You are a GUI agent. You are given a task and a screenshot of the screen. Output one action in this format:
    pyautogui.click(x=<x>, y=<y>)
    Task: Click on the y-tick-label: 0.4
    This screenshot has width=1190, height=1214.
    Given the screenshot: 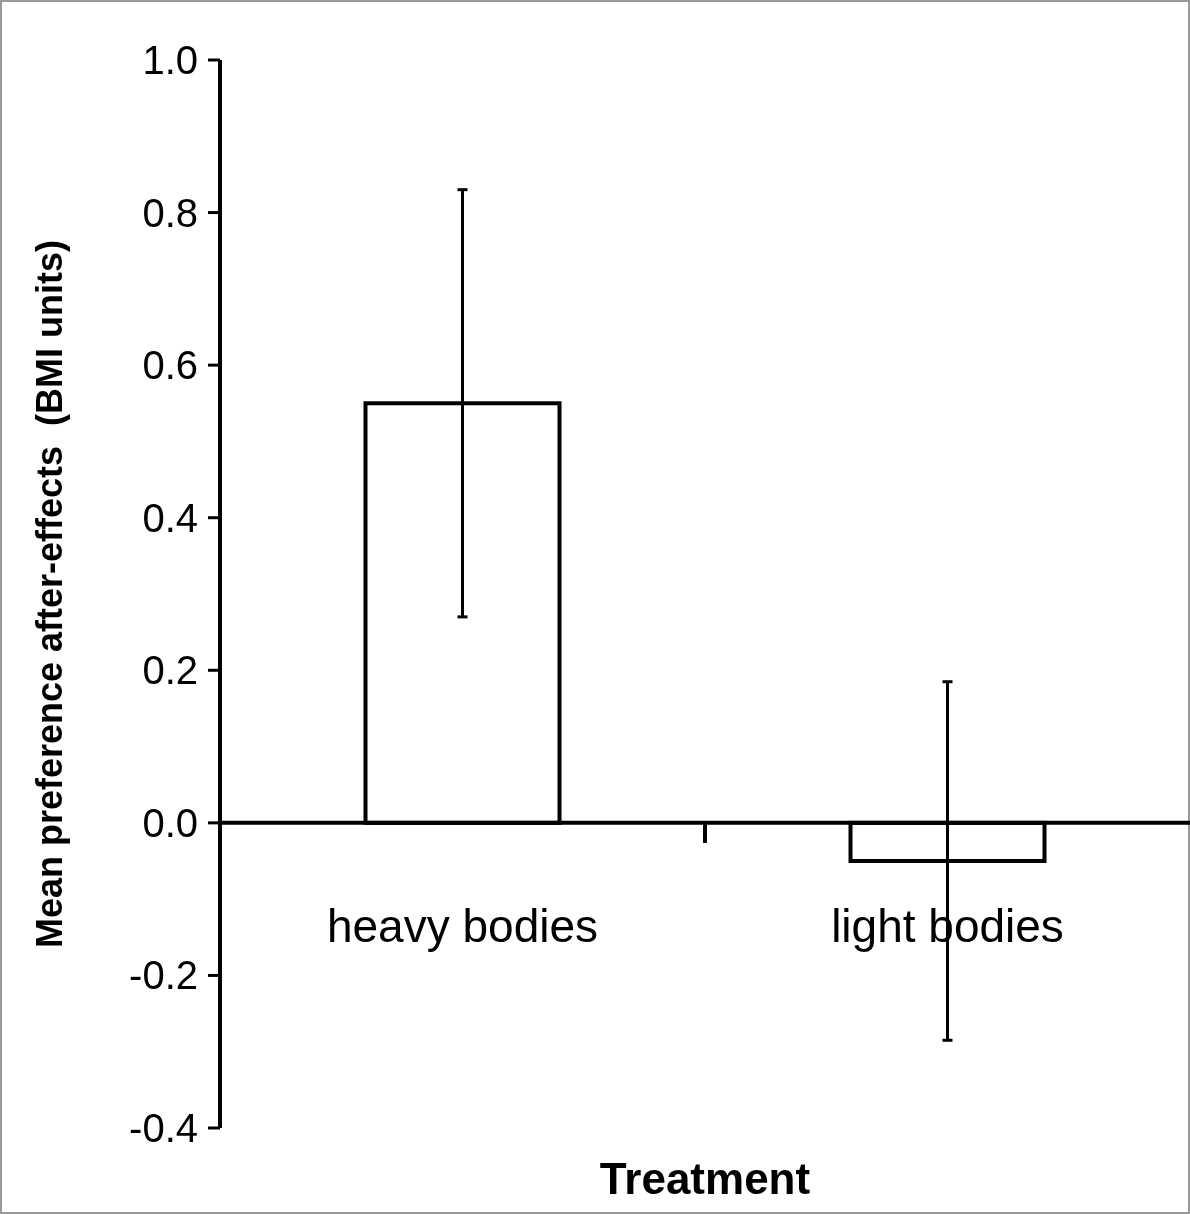 What is the action you would take?
    pyautogui.click(x=170, y=517)
    